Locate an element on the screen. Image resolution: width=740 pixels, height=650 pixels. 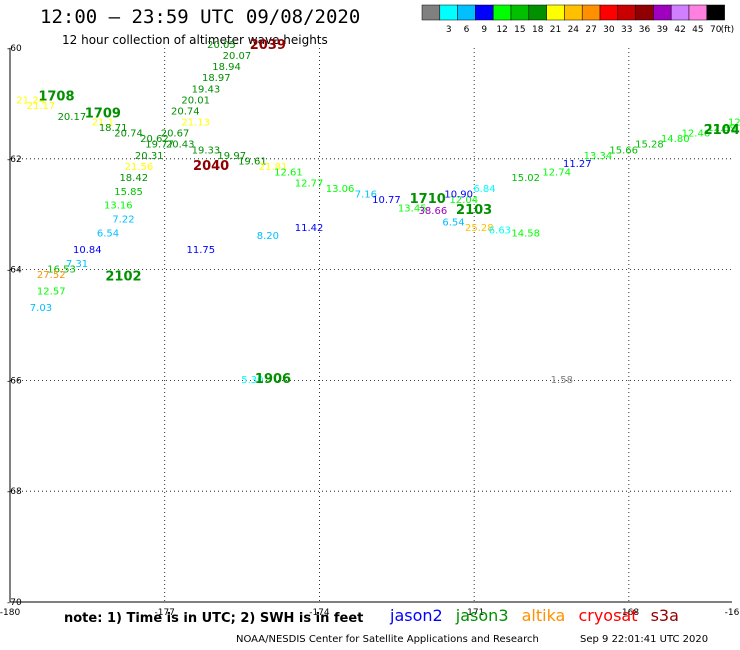
data-point-label: 20.05 is located at coordinates (221, 45).